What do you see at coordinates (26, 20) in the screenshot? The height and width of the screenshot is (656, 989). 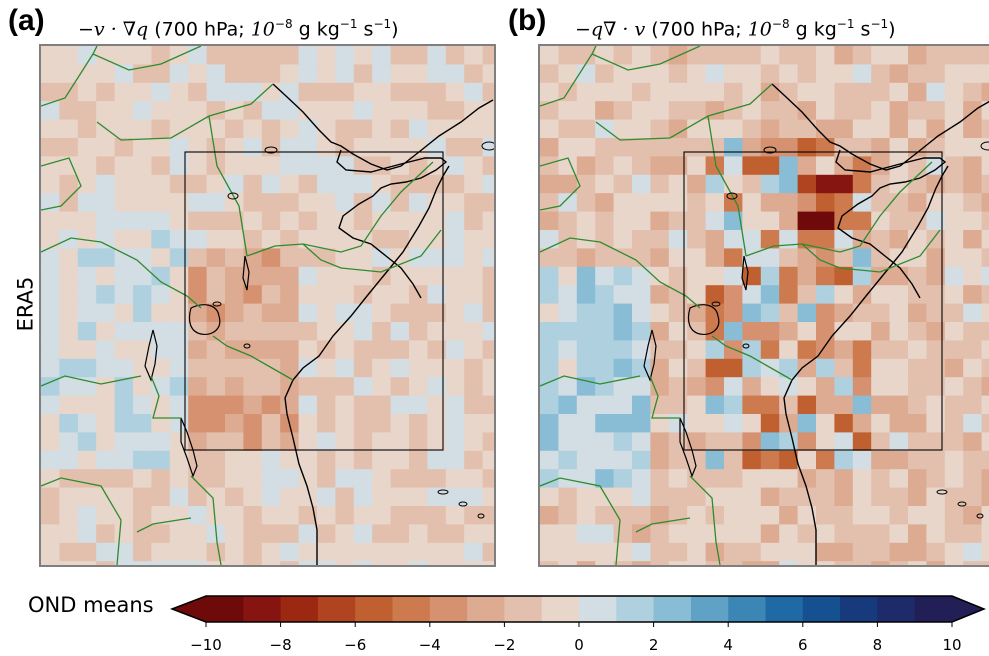 I see `panel-a-letter: (a)` at bounding box center [26, 20].